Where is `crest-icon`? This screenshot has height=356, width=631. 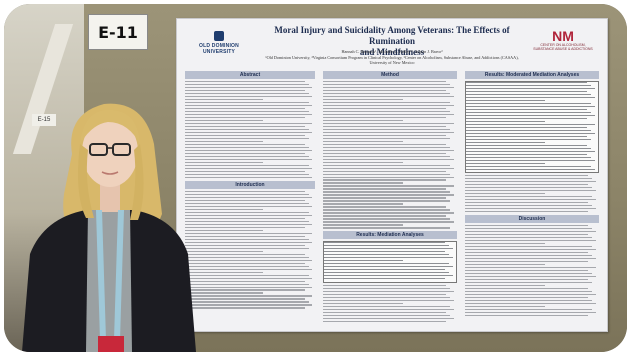 crest-icon is located at coordinates (219, 36).